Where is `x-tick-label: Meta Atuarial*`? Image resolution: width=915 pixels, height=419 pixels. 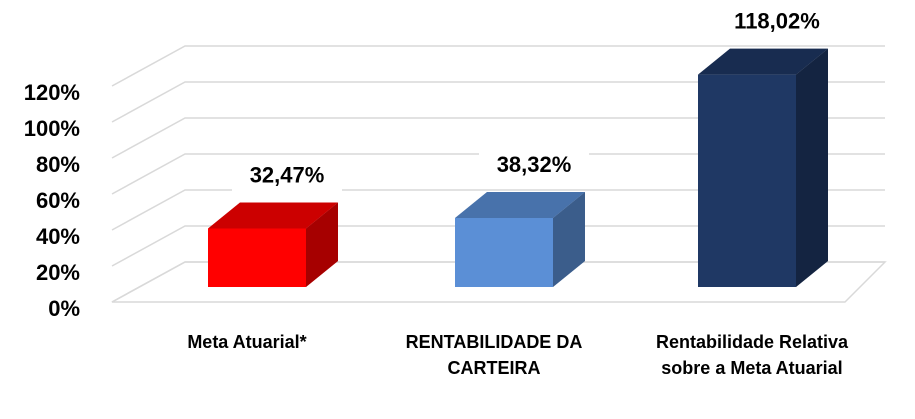
x-tick-label: Meta Atuarial* is located at coordinates (247, 342).